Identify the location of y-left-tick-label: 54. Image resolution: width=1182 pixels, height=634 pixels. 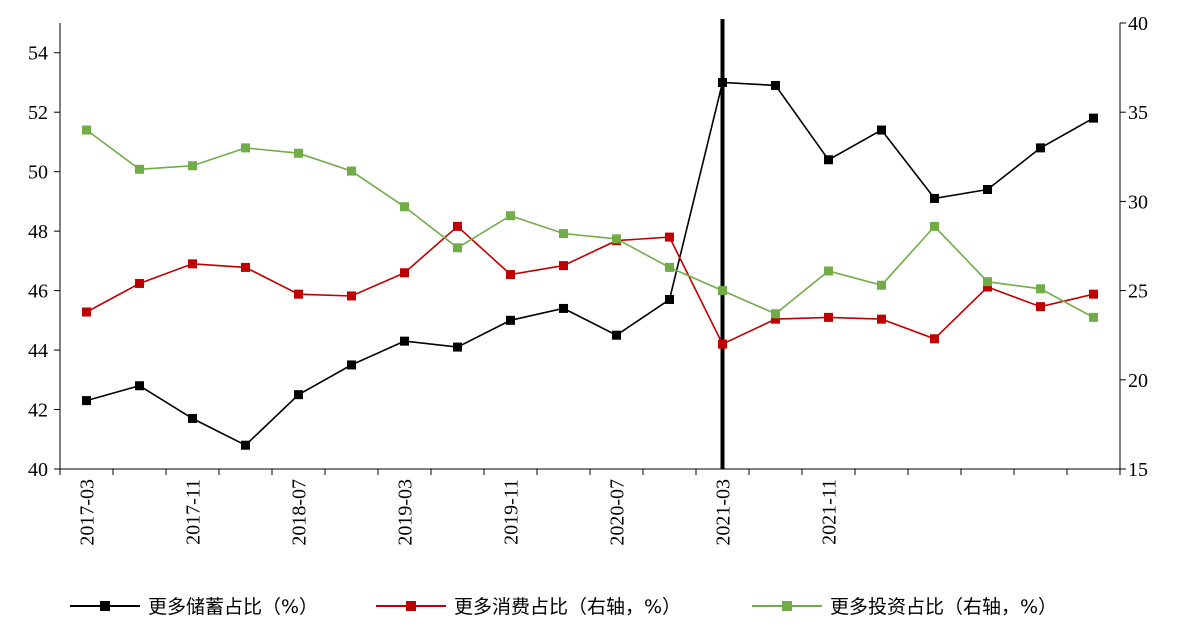
(38, 54).